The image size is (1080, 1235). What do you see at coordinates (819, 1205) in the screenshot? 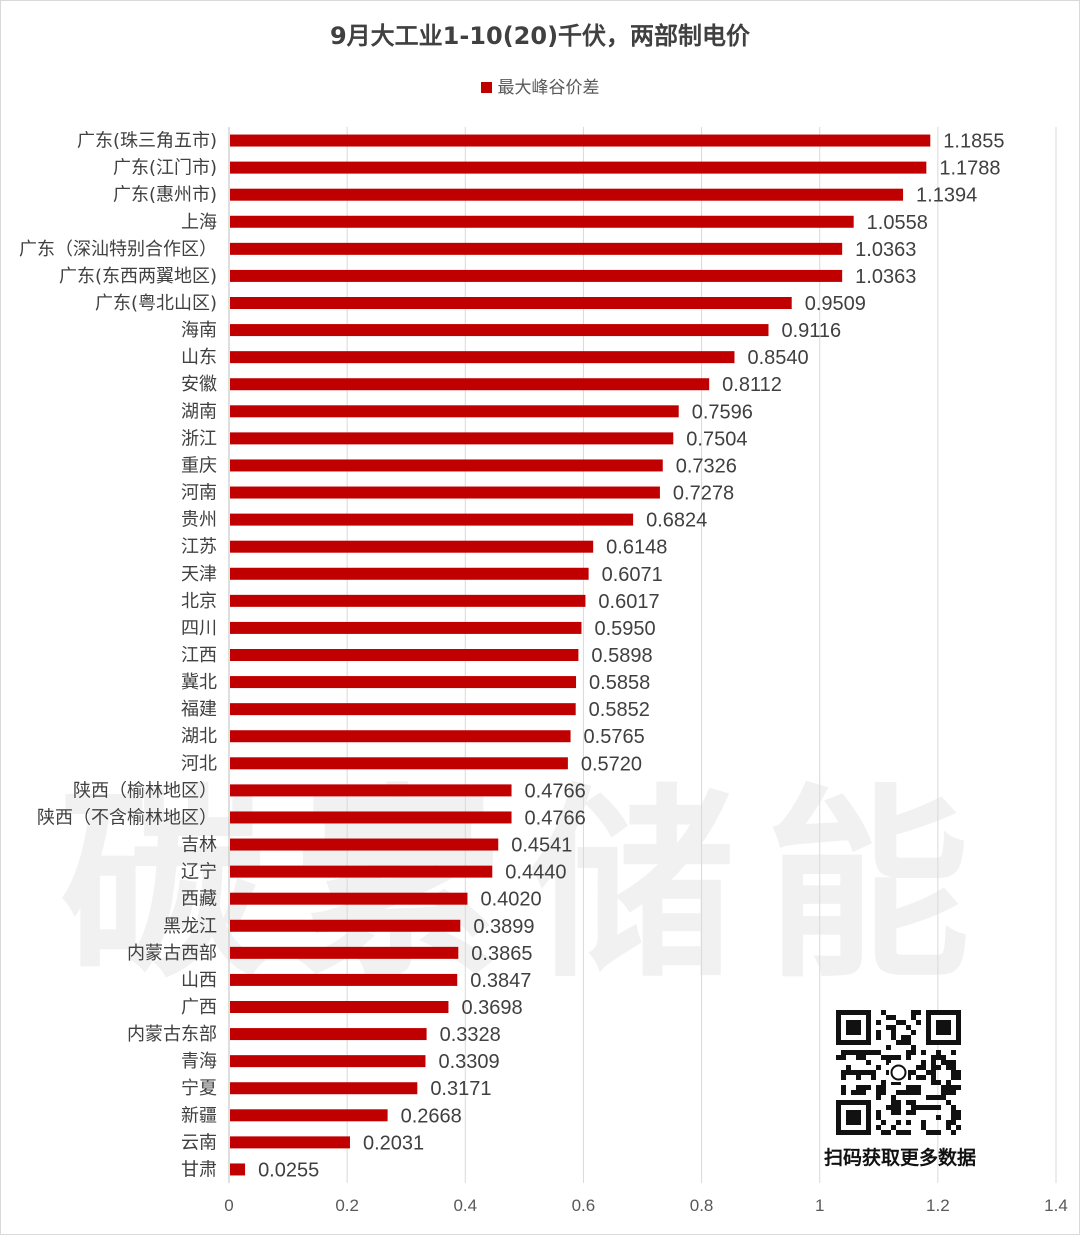
I see `x-tick-label: 1` at bounding box center [819, 1205].